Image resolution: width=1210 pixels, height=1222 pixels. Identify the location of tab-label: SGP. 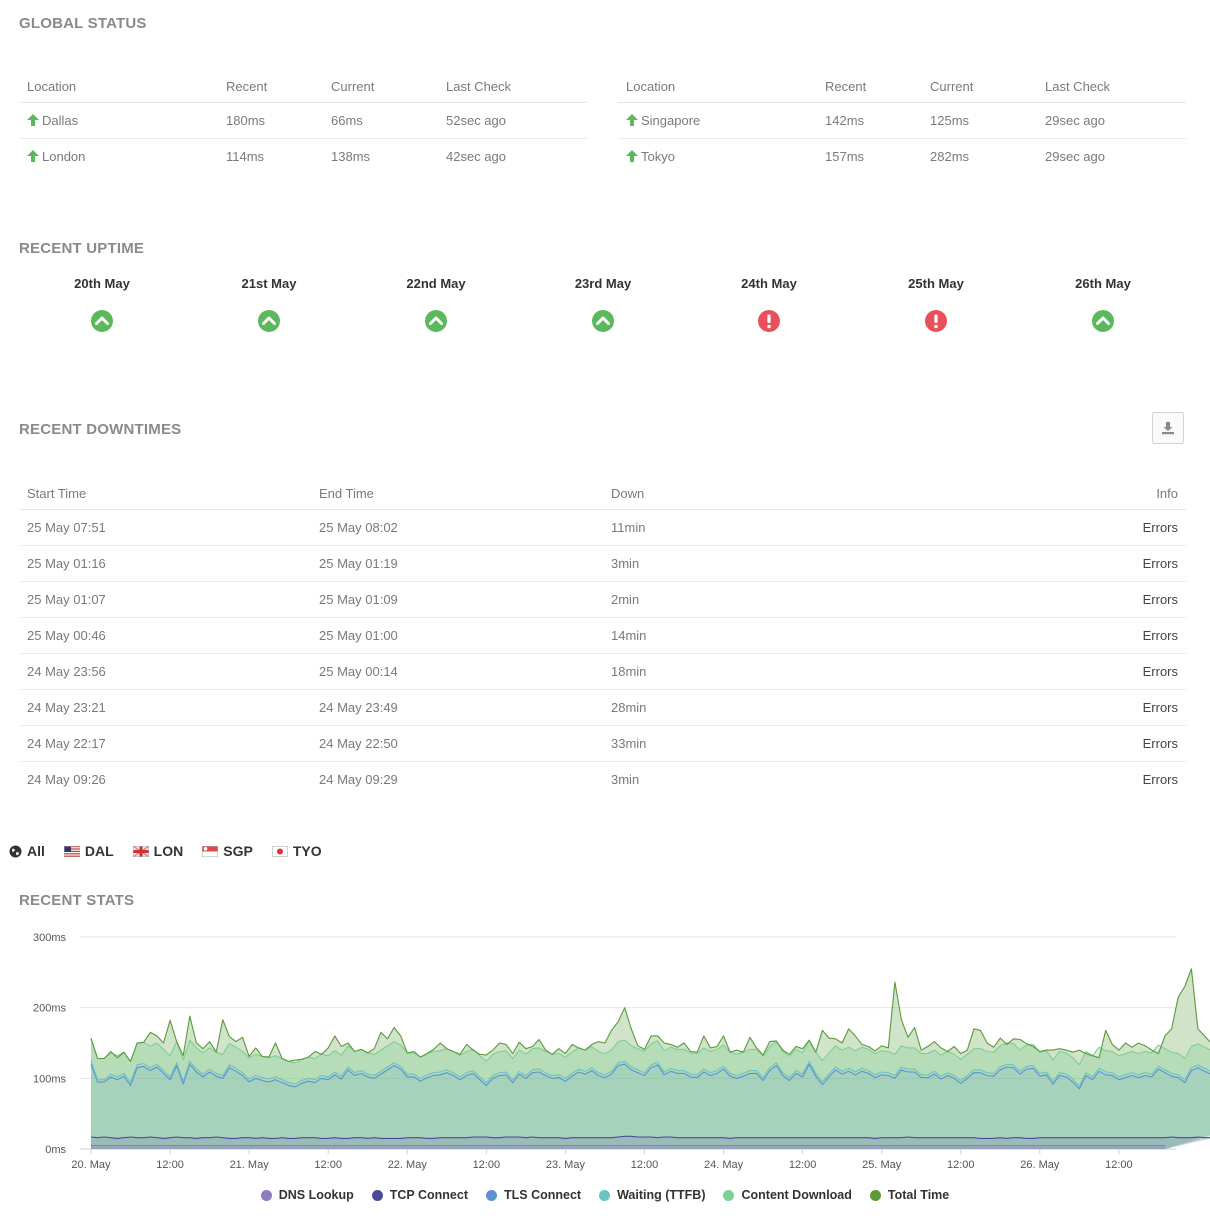
(238, 851).